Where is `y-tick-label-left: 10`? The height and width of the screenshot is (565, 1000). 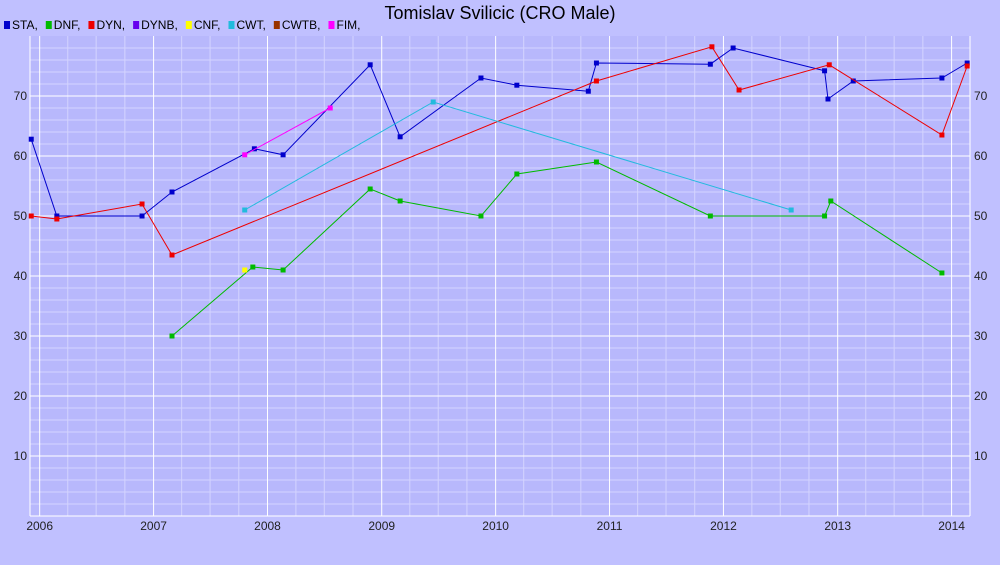
y-tick-label-left: 10 is located at coordinates (21, 456).